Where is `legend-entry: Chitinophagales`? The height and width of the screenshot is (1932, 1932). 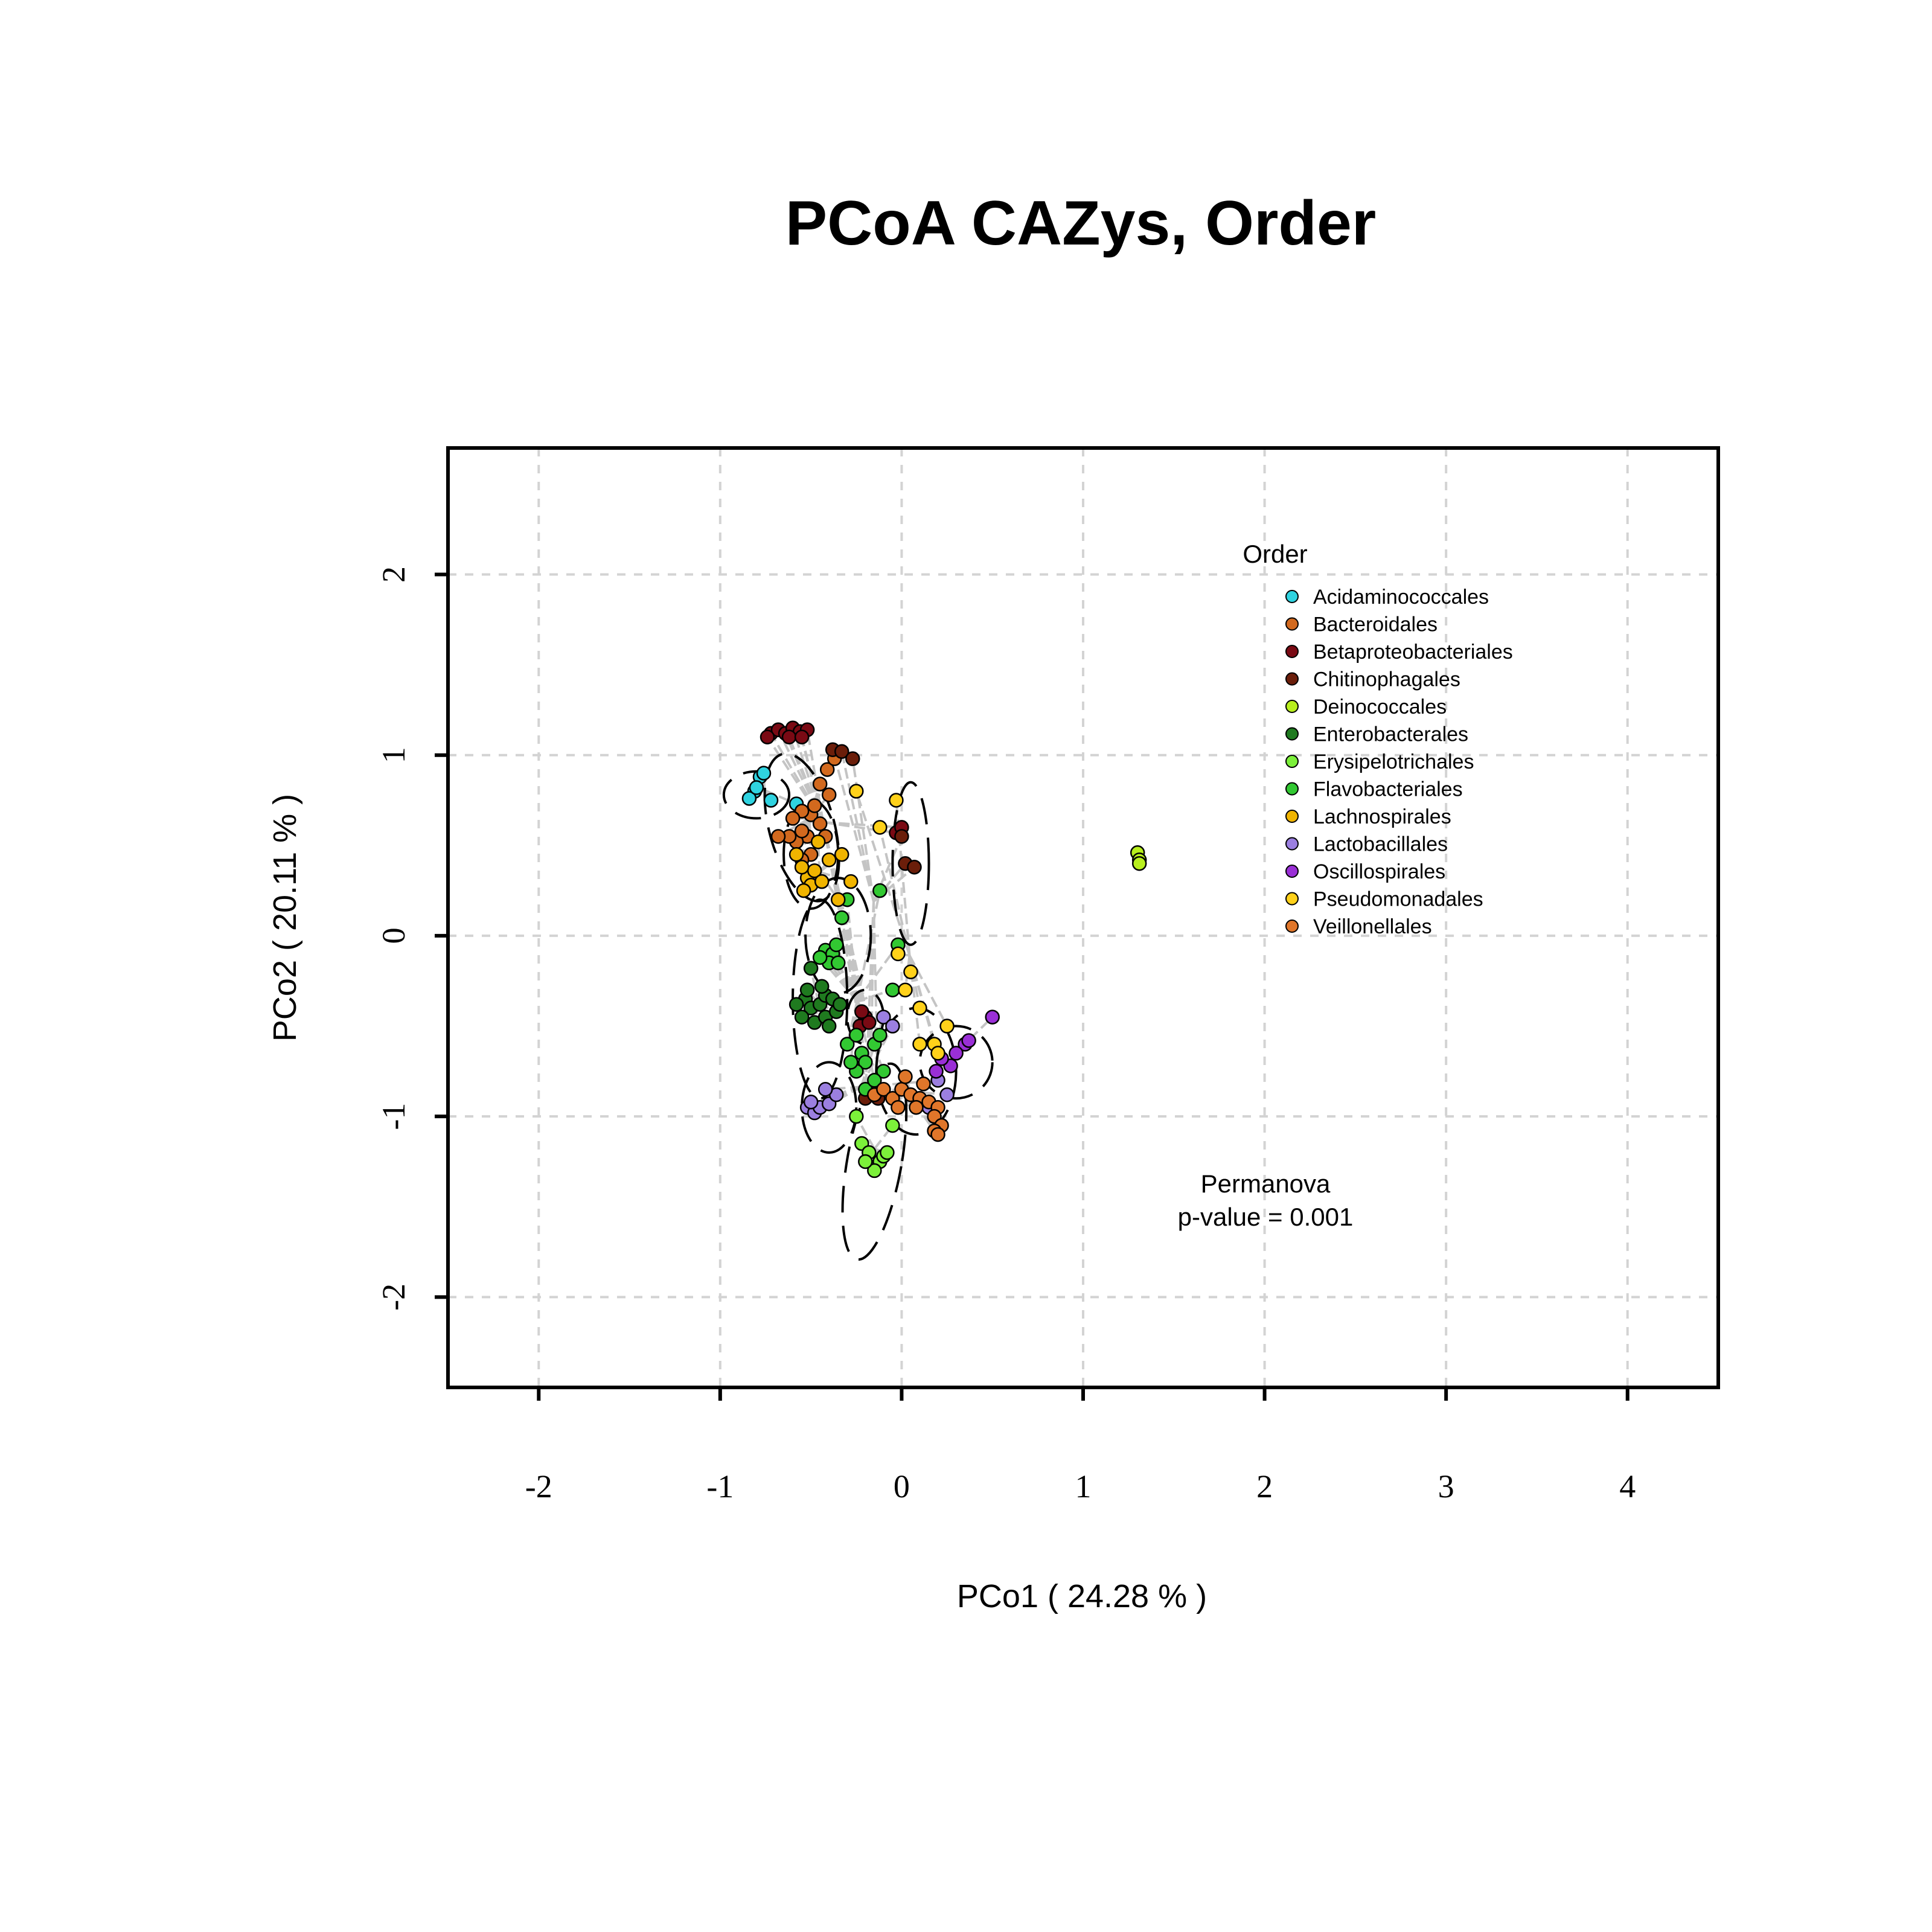 legend-entry: Chitinophagales is located at coordinates (1387, 680).